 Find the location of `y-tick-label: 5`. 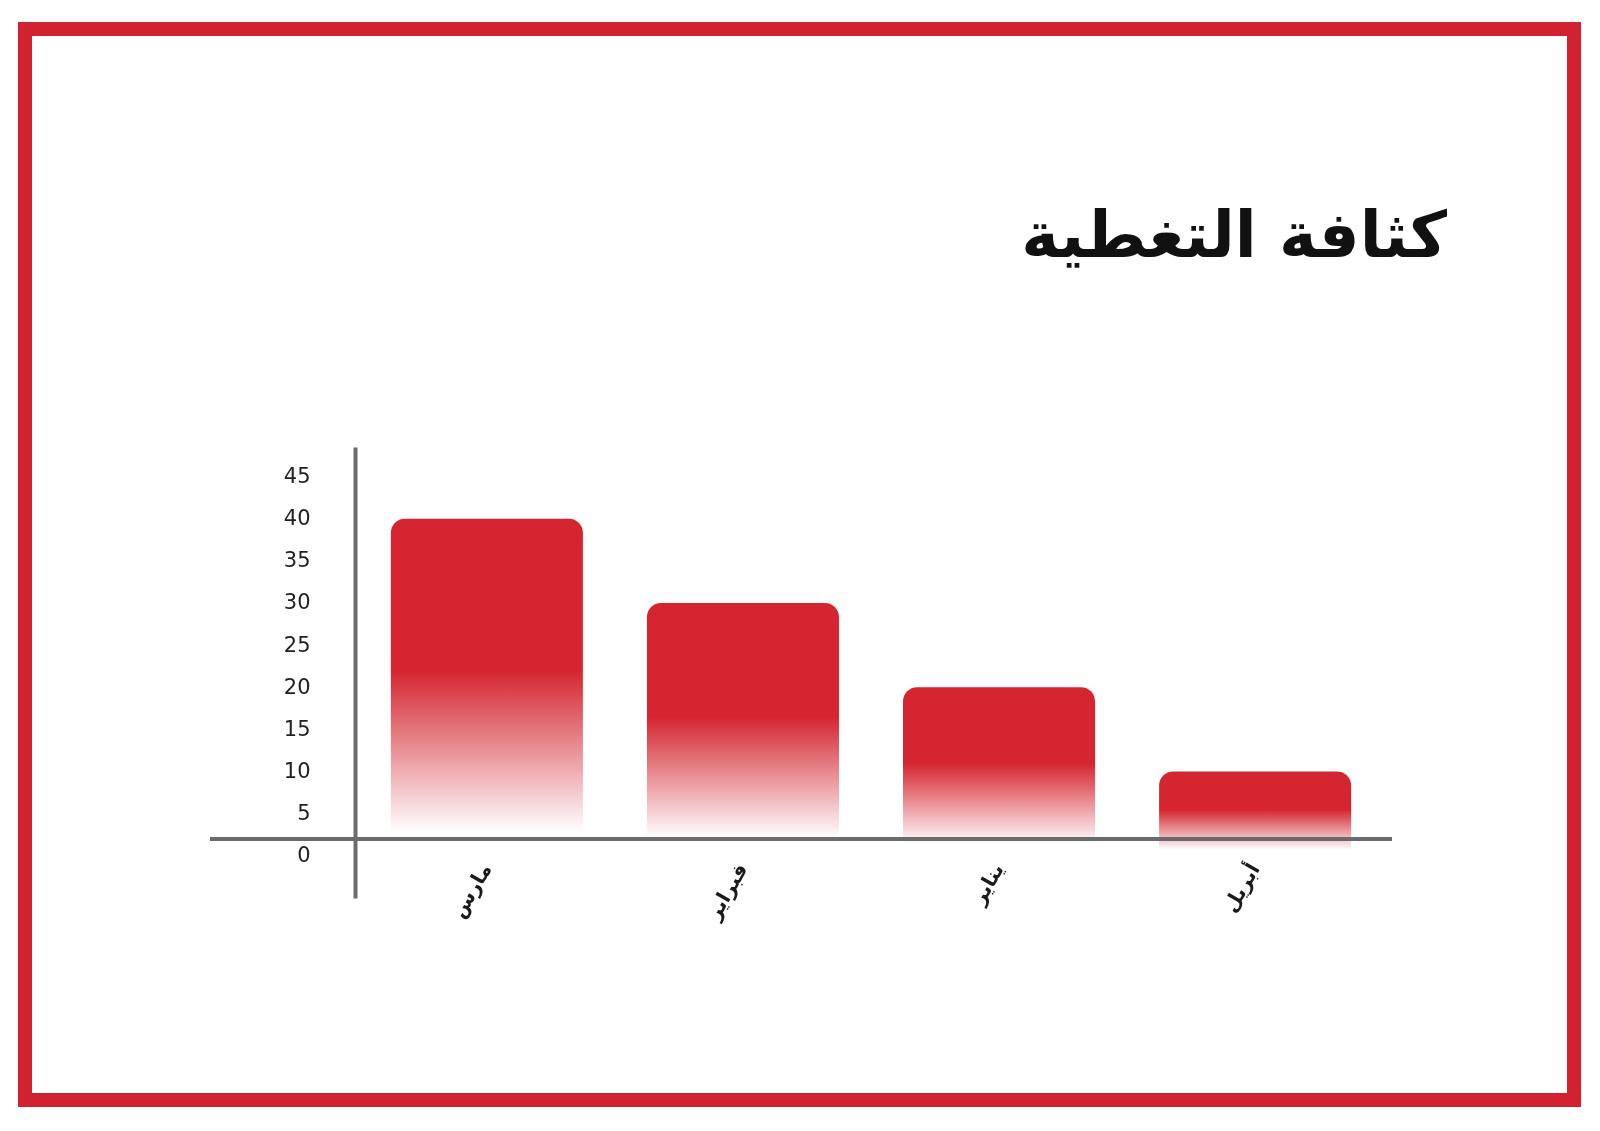

y-tick-label: 5 is located at coordinates (304, 813).